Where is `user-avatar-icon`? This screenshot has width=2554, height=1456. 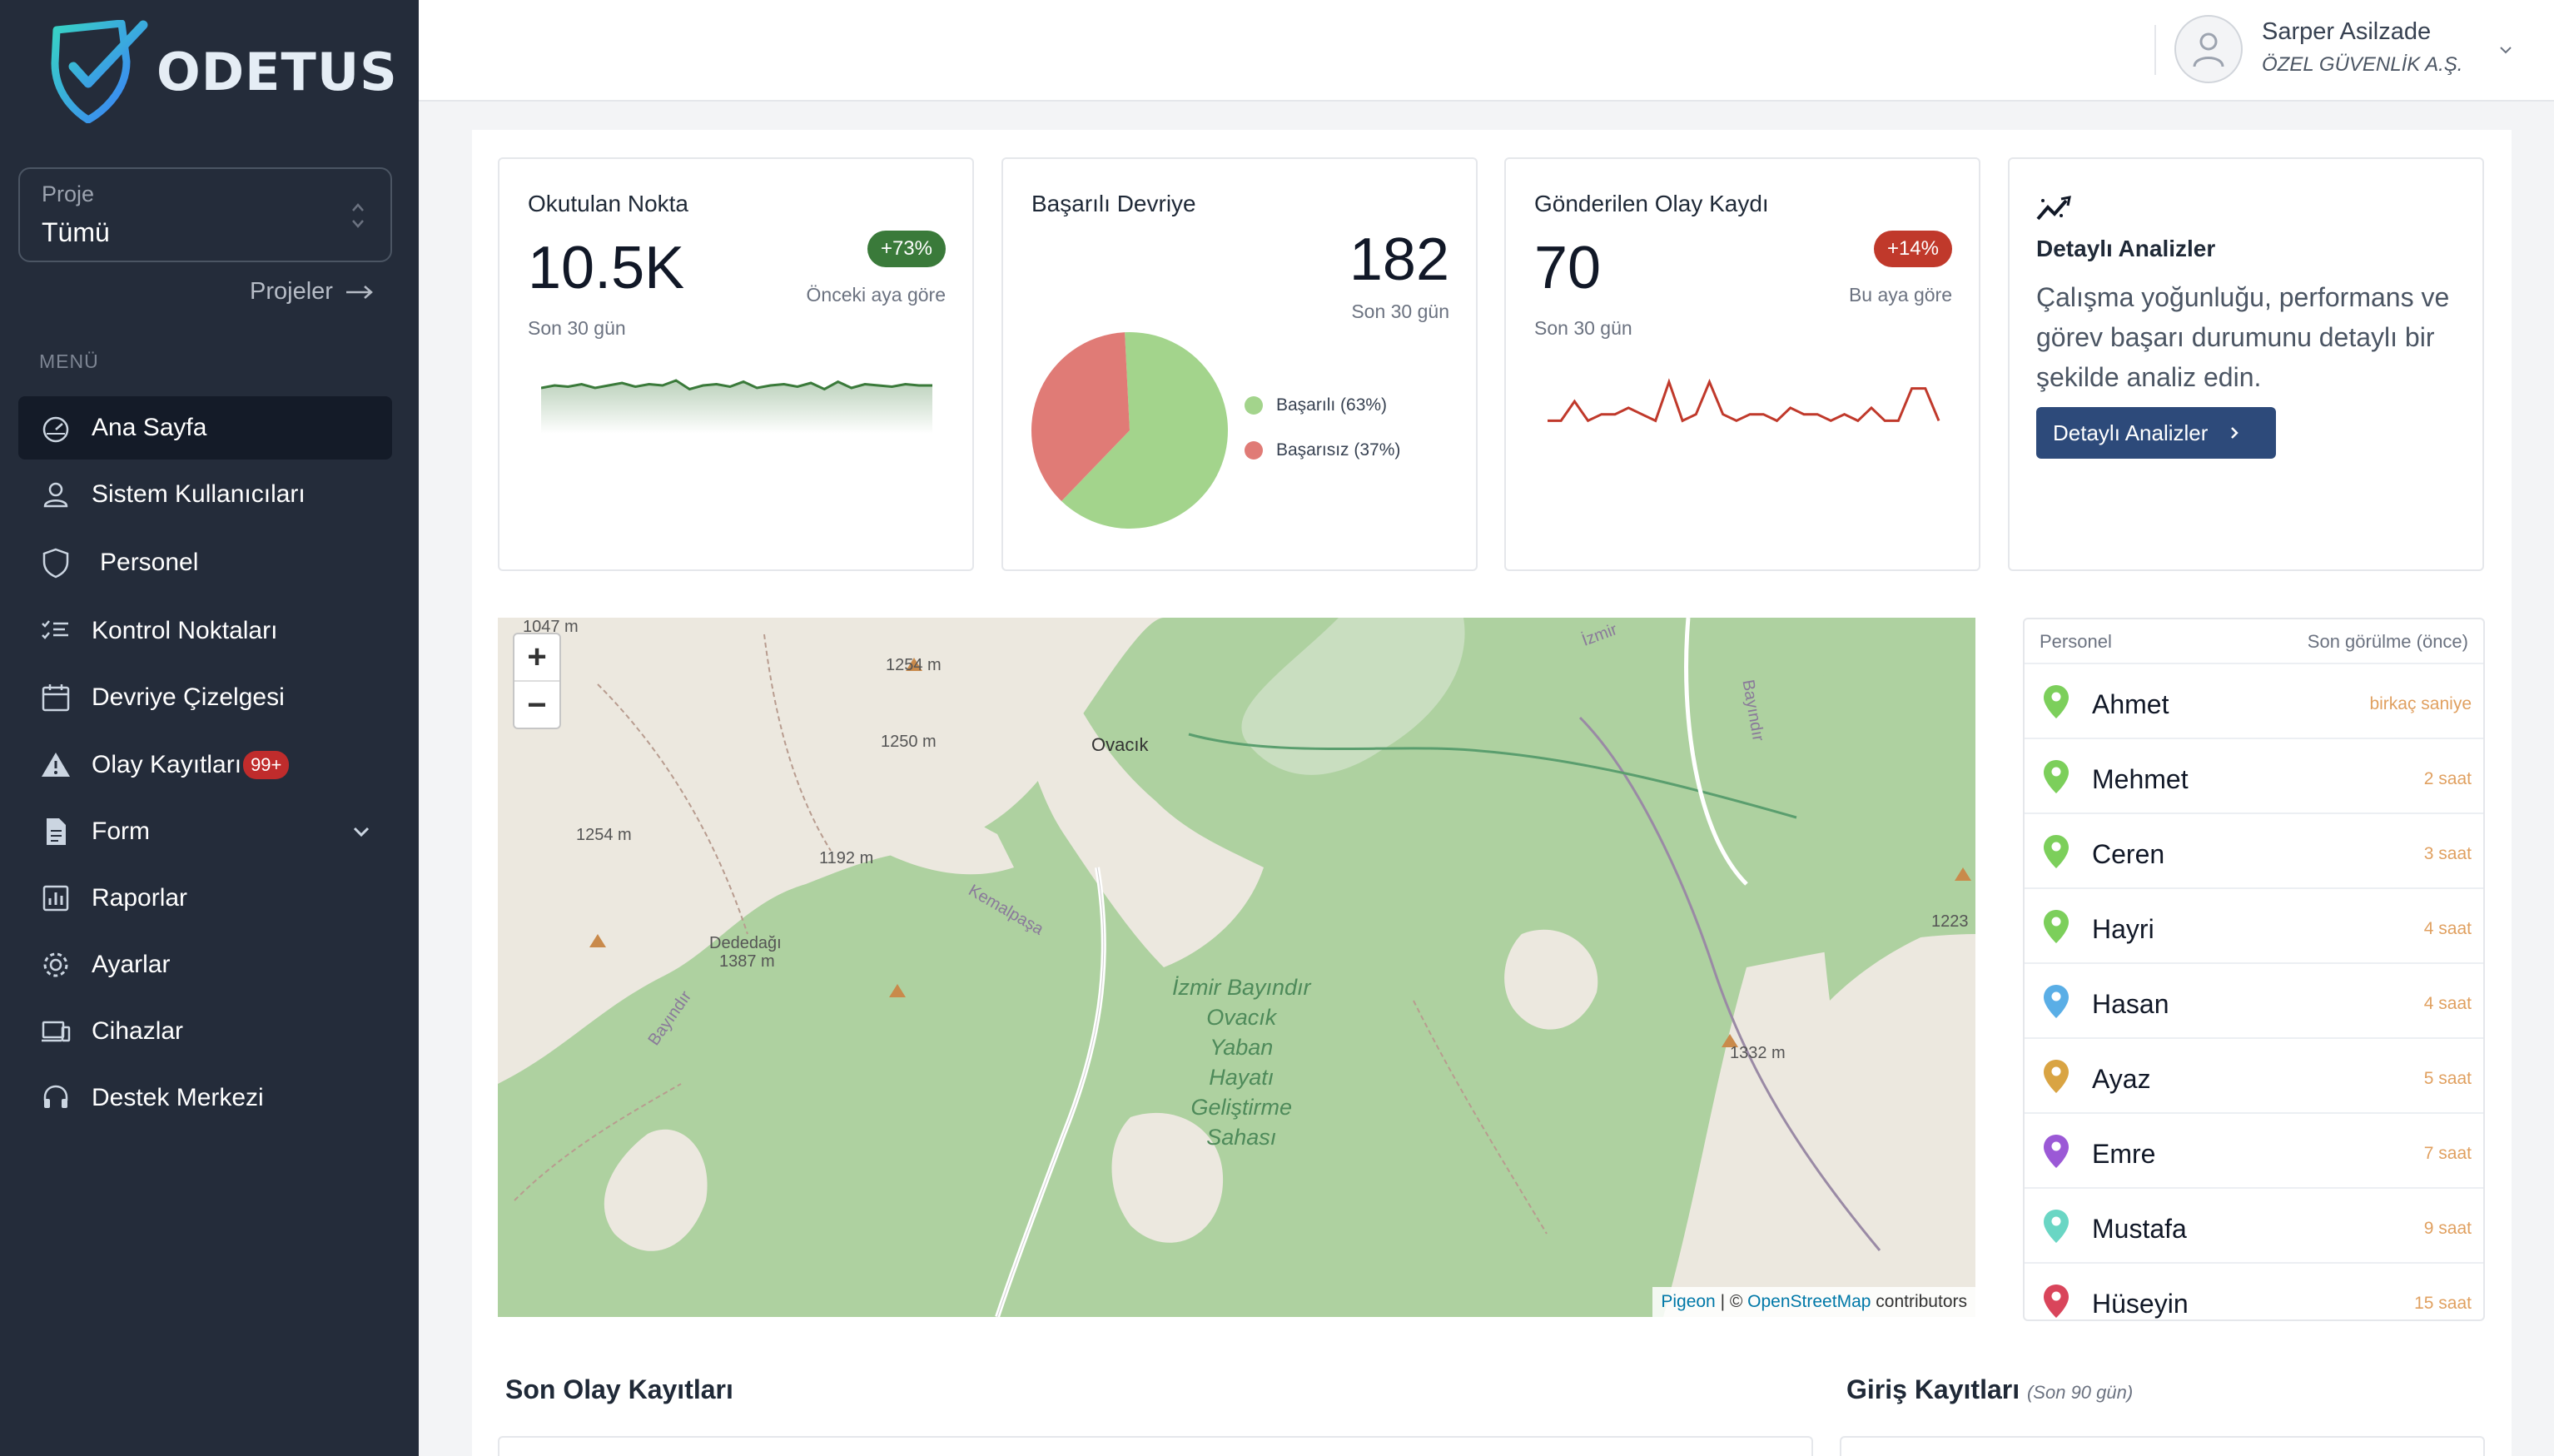
user-avatar-icon is located at coordinates (2208, 49).